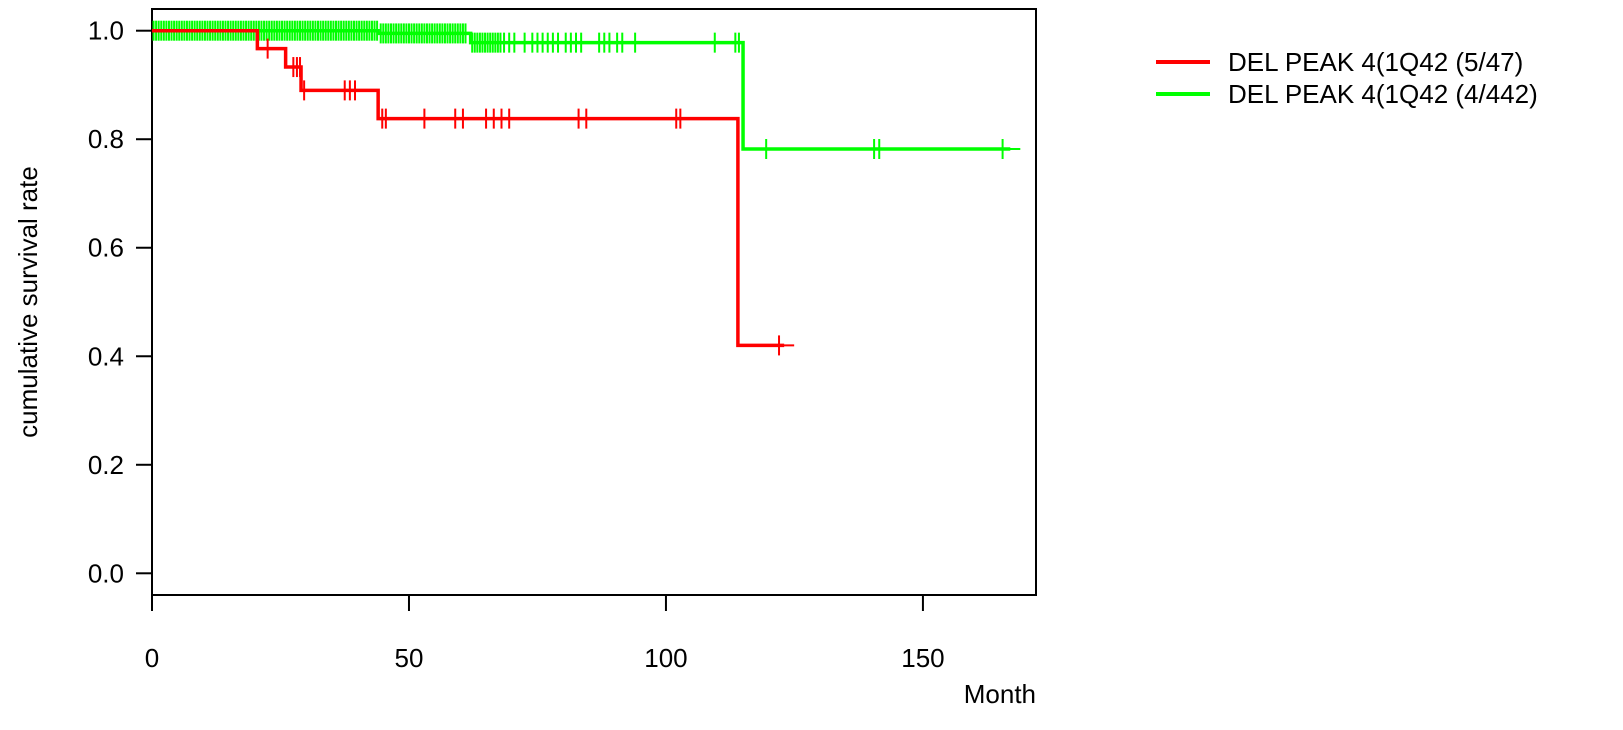 This screenshot has width=1623, height=730. I want to click on y-tick-label: 0.4, so click(106, 356).